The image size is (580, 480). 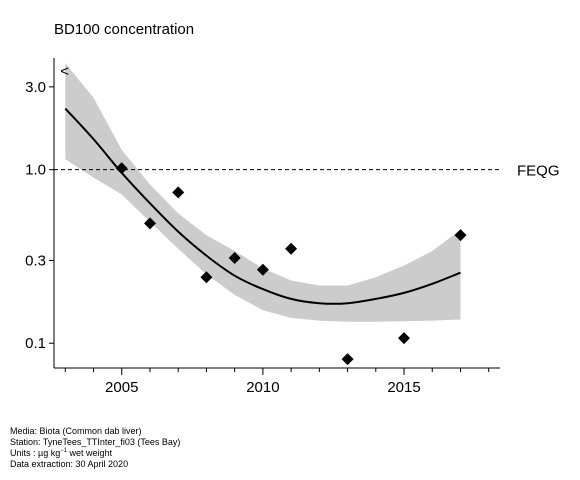 What do you see at coordinates (35, 453) in the screenshot?
I see `footer-units-prefix: Units : µg kg` at bounding box center [35, 453].